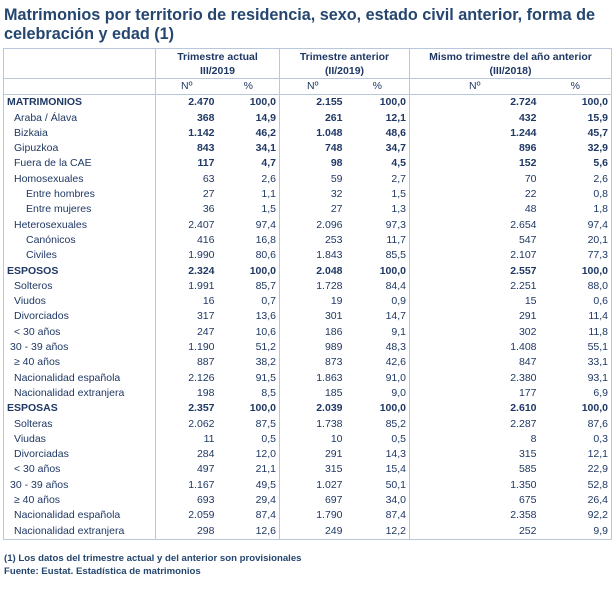 The image size is (616, 591). Describe the element at coordinates (33, 270) in the screenshot. I see `row-label: ESPOSOS` at that location.